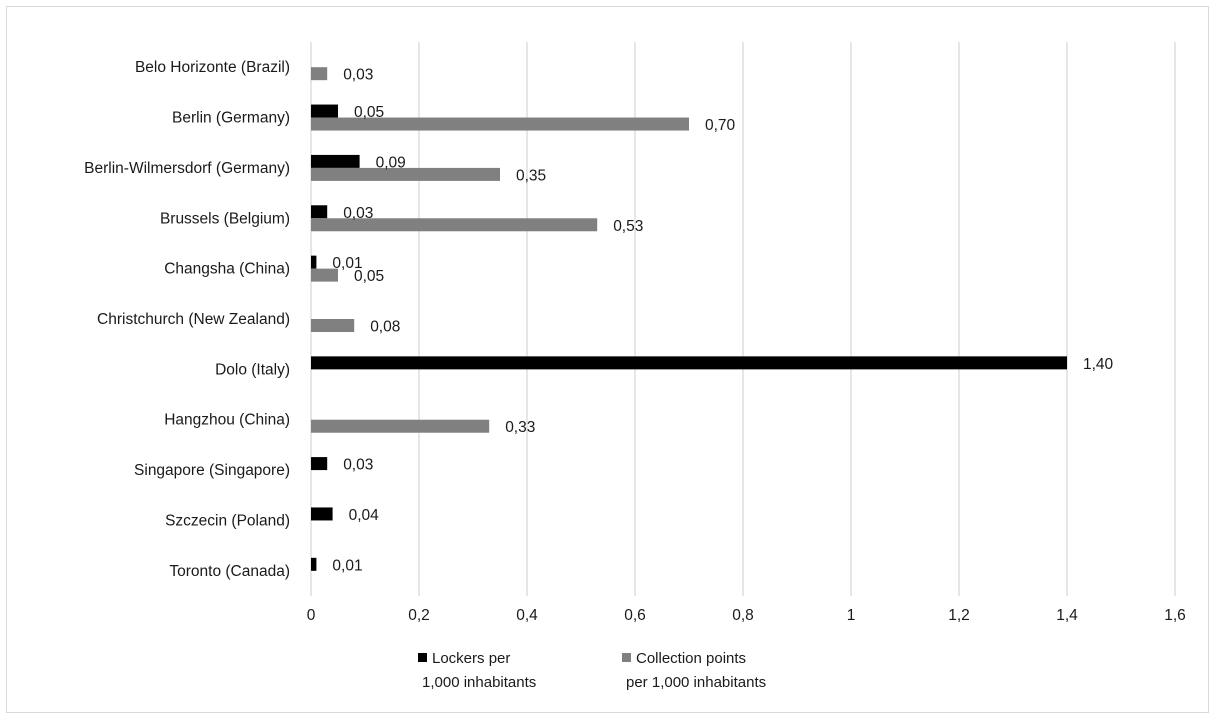 This screenshot has width=1215, height=719. I want to click on legend-label: Collection points, so click(691, 658).